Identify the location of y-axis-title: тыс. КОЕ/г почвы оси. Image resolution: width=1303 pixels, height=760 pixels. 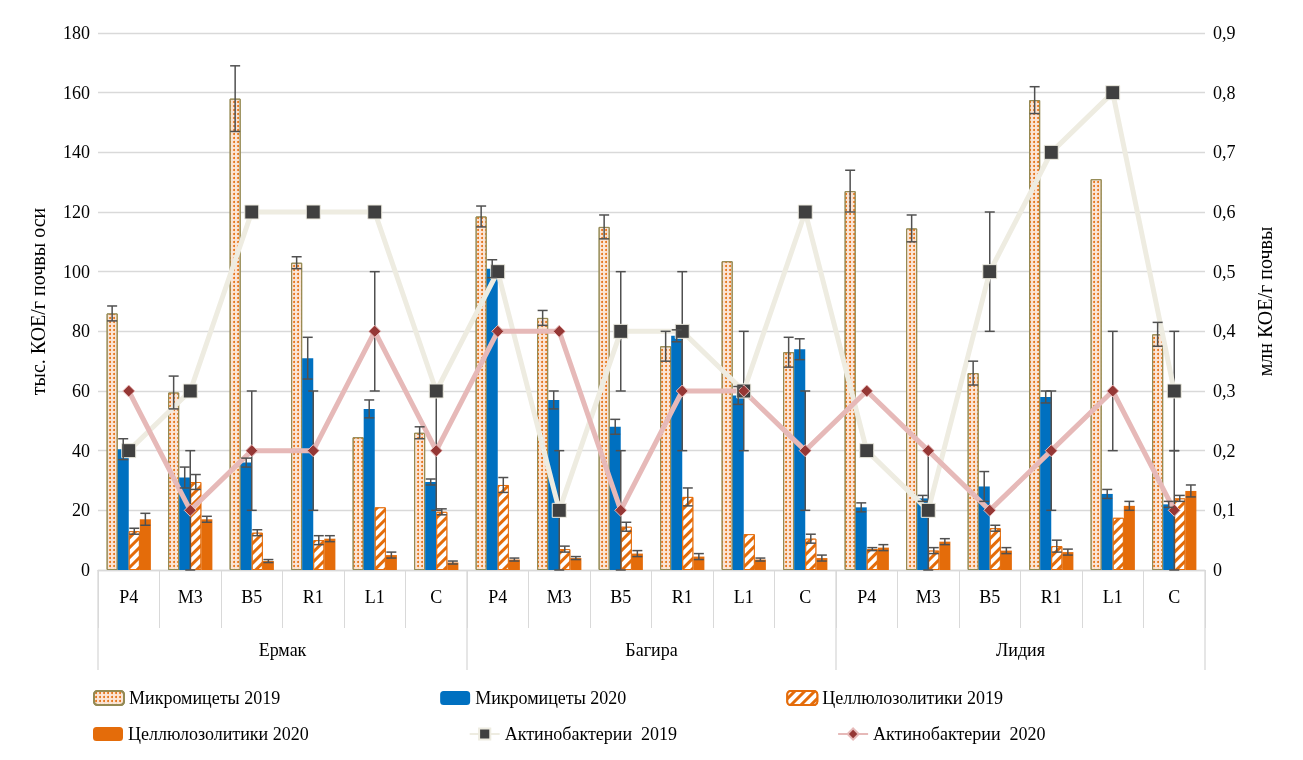
(38, 301).